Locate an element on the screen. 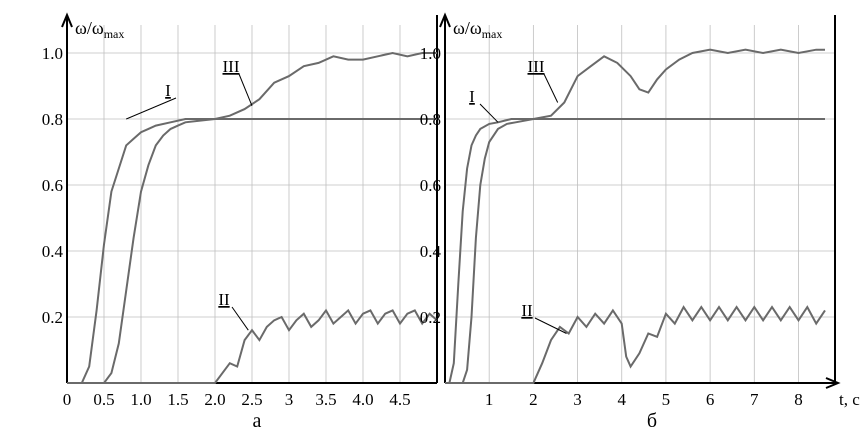  x-tick-label: 2.5 is located at coordinates (251, 399).